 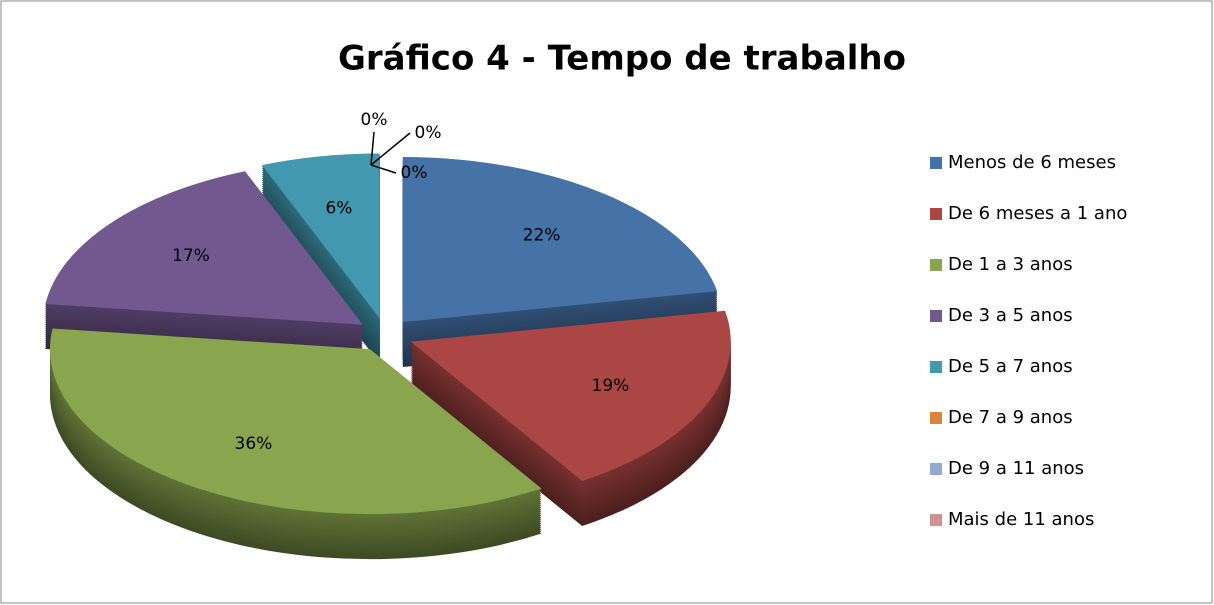 I want to click on data-label: 17%, so click(x=191, y=256).